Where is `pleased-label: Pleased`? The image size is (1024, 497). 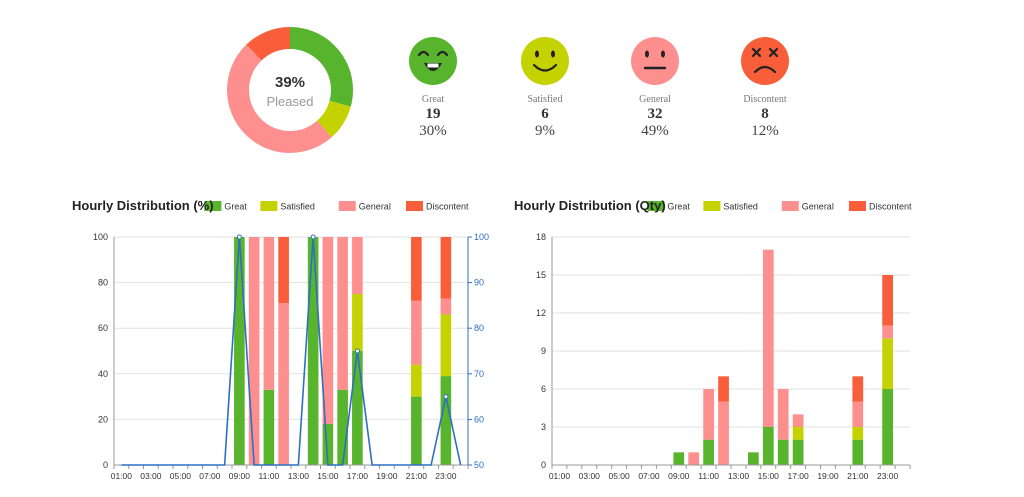 pleased-label: Pleased is located at coordinates (290, 101).